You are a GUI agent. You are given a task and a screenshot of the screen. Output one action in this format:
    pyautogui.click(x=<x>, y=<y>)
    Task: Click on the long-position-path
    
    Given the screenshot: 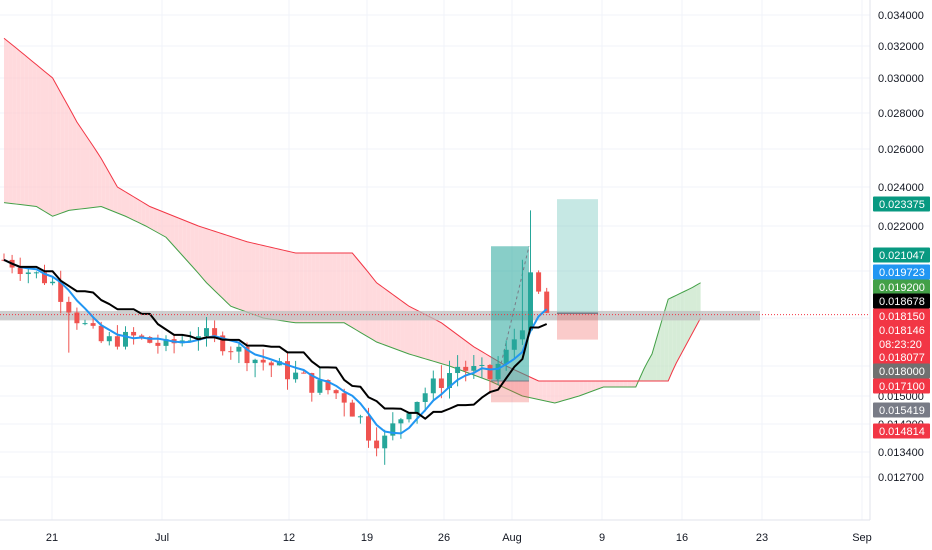 What is the action you would take?
    pyautogui.click(x=513, y=314)
    